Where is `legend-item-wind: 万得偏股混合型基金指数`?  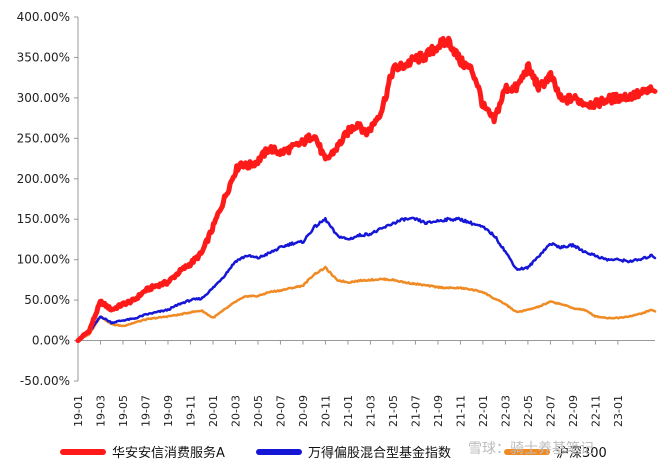 legend-item-wind: 万得偏股混合型基金指数 is located at coordinates (353, 451).